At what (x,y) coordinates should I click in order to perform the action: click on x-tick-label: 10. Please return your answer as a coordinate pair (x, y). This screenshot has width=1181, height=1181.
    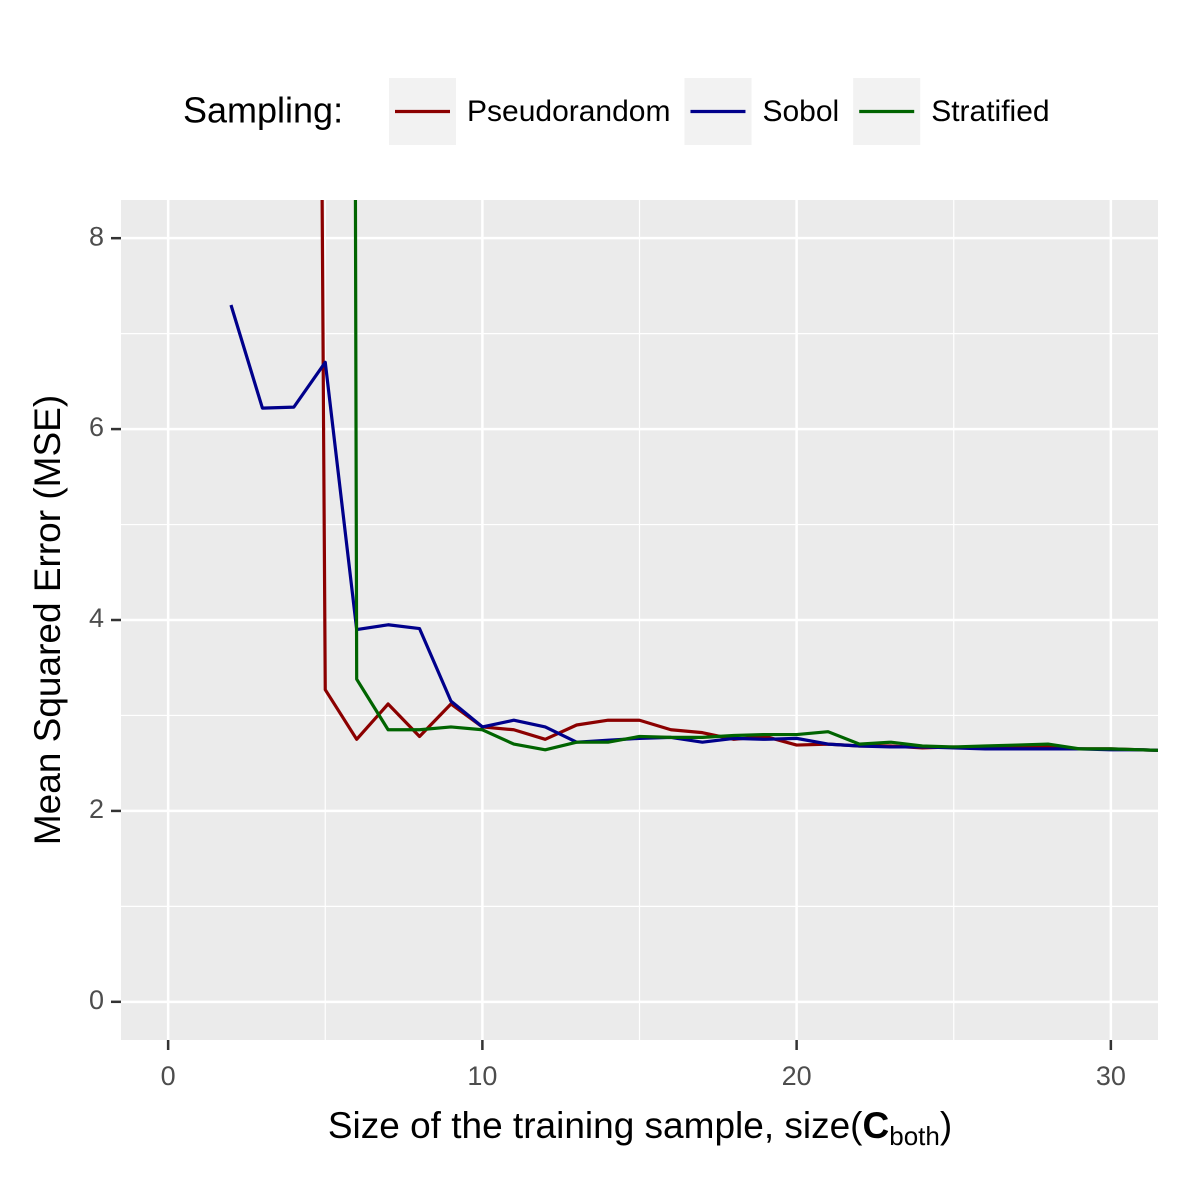
    Looking at the image, I should click on (482, 1076).